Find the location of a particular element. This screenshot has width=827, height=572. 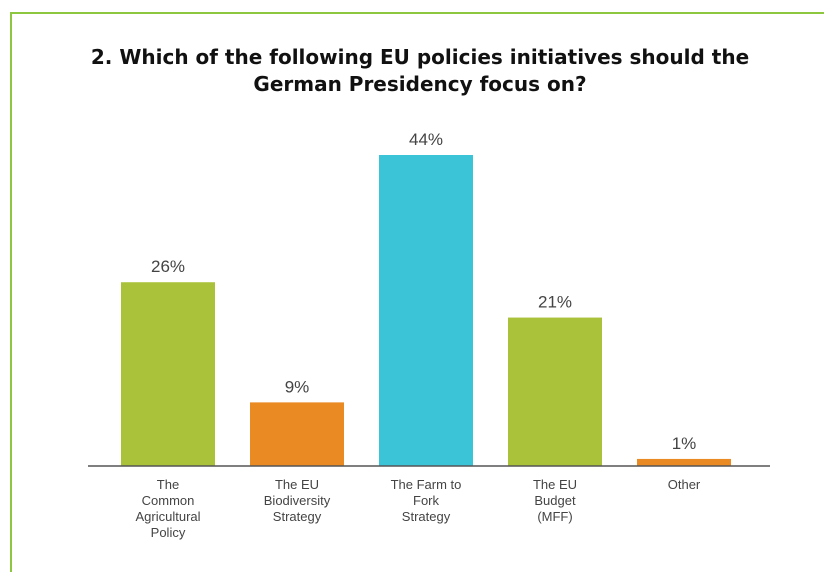

category-label-3: The Farm to Fork Strategy is located at coordinates (426, 500).